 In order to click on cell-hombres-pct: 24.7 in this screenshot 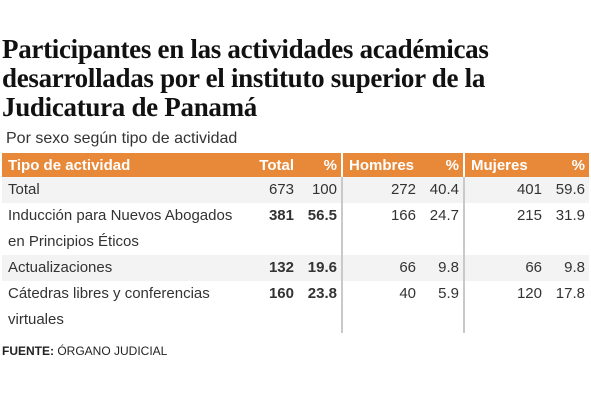, I will do `click(444, 215)`.